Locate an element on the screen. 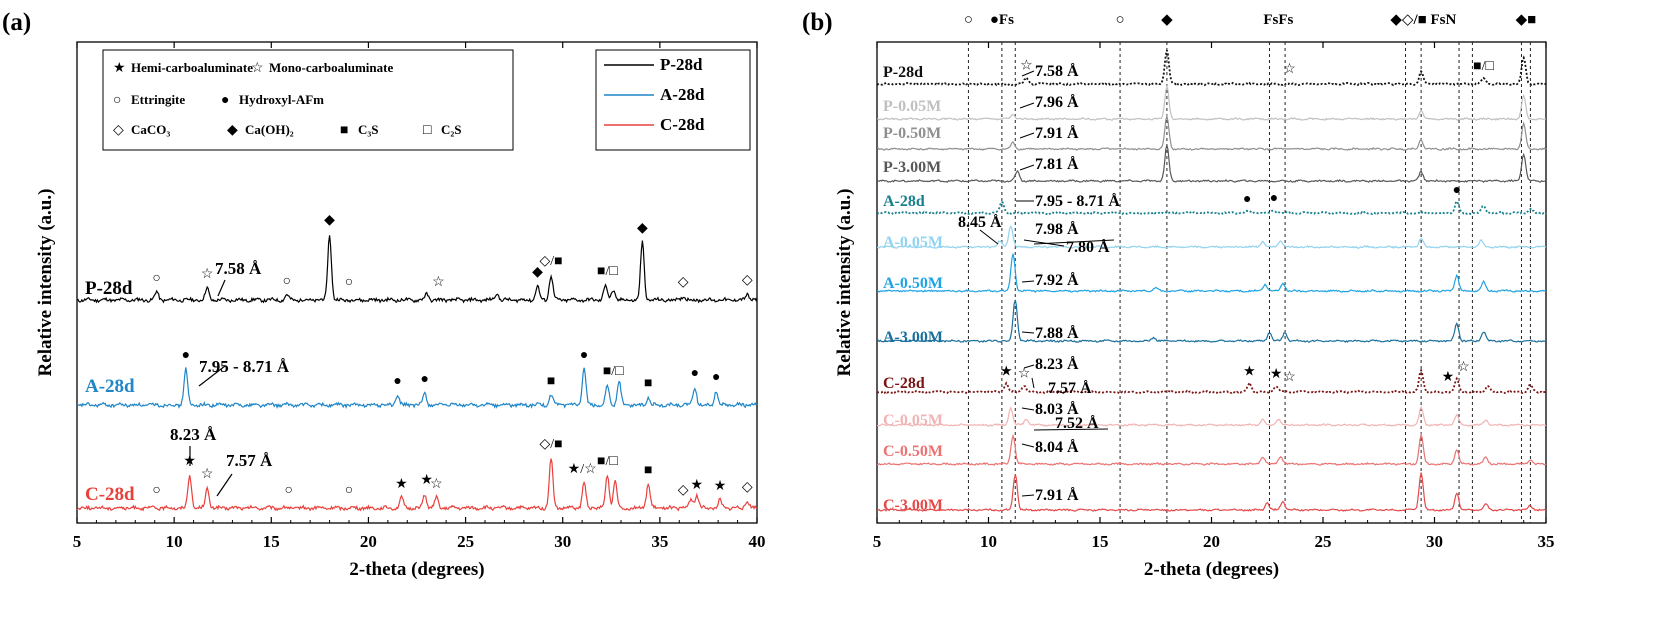  legend-text: Ca(OH)₂ is located at coordinates (269, 129).